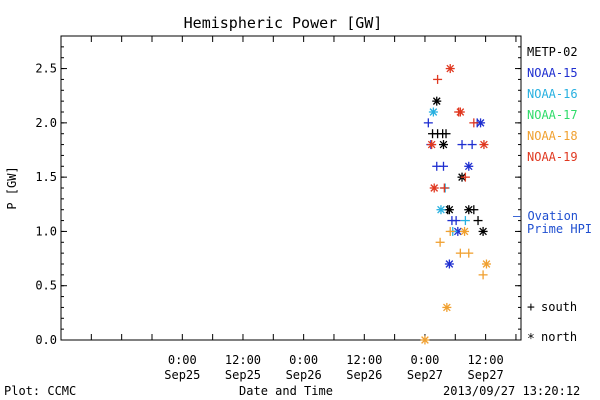 The image size is (600, 400). What do you see at coordinates (559, 229) in the screenshot?
I see `ovation-label-line2: Prime HPI` at bounding box center [559, 229].